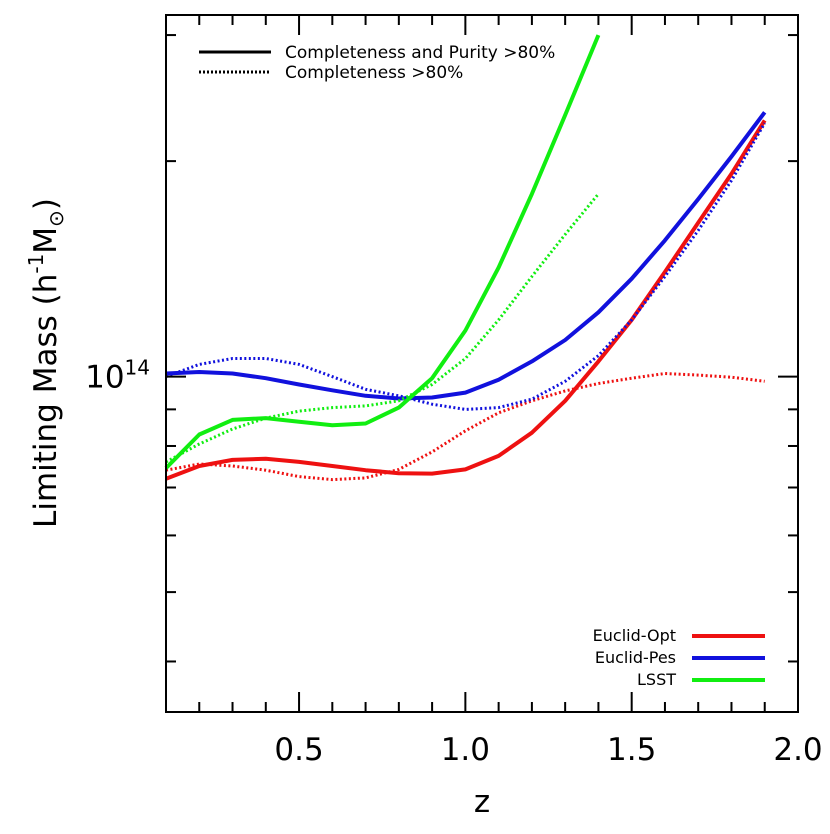 This screenshot has width=830, height=834. Describe the element at coordinates (420, 53) in the screenshot. I see `legend-solid-label: Completeness and Purity >80%` at that location.